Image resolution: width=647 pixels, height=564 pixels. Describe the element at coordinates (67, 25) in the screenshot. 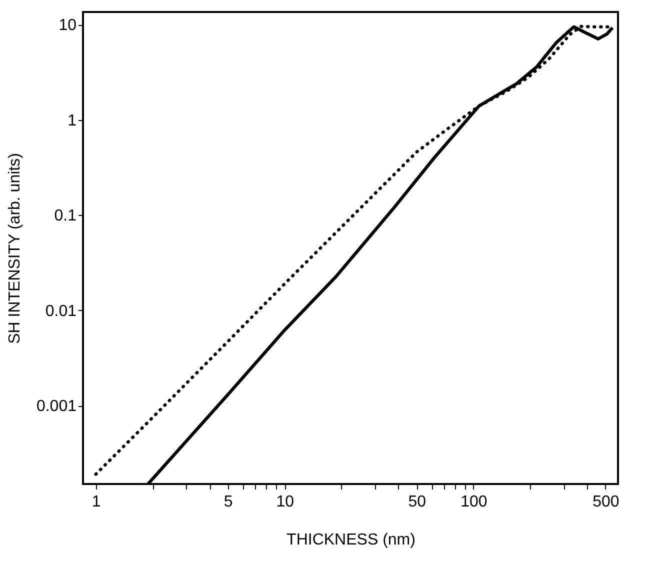

I see `y-tick-label: 10` at that location.